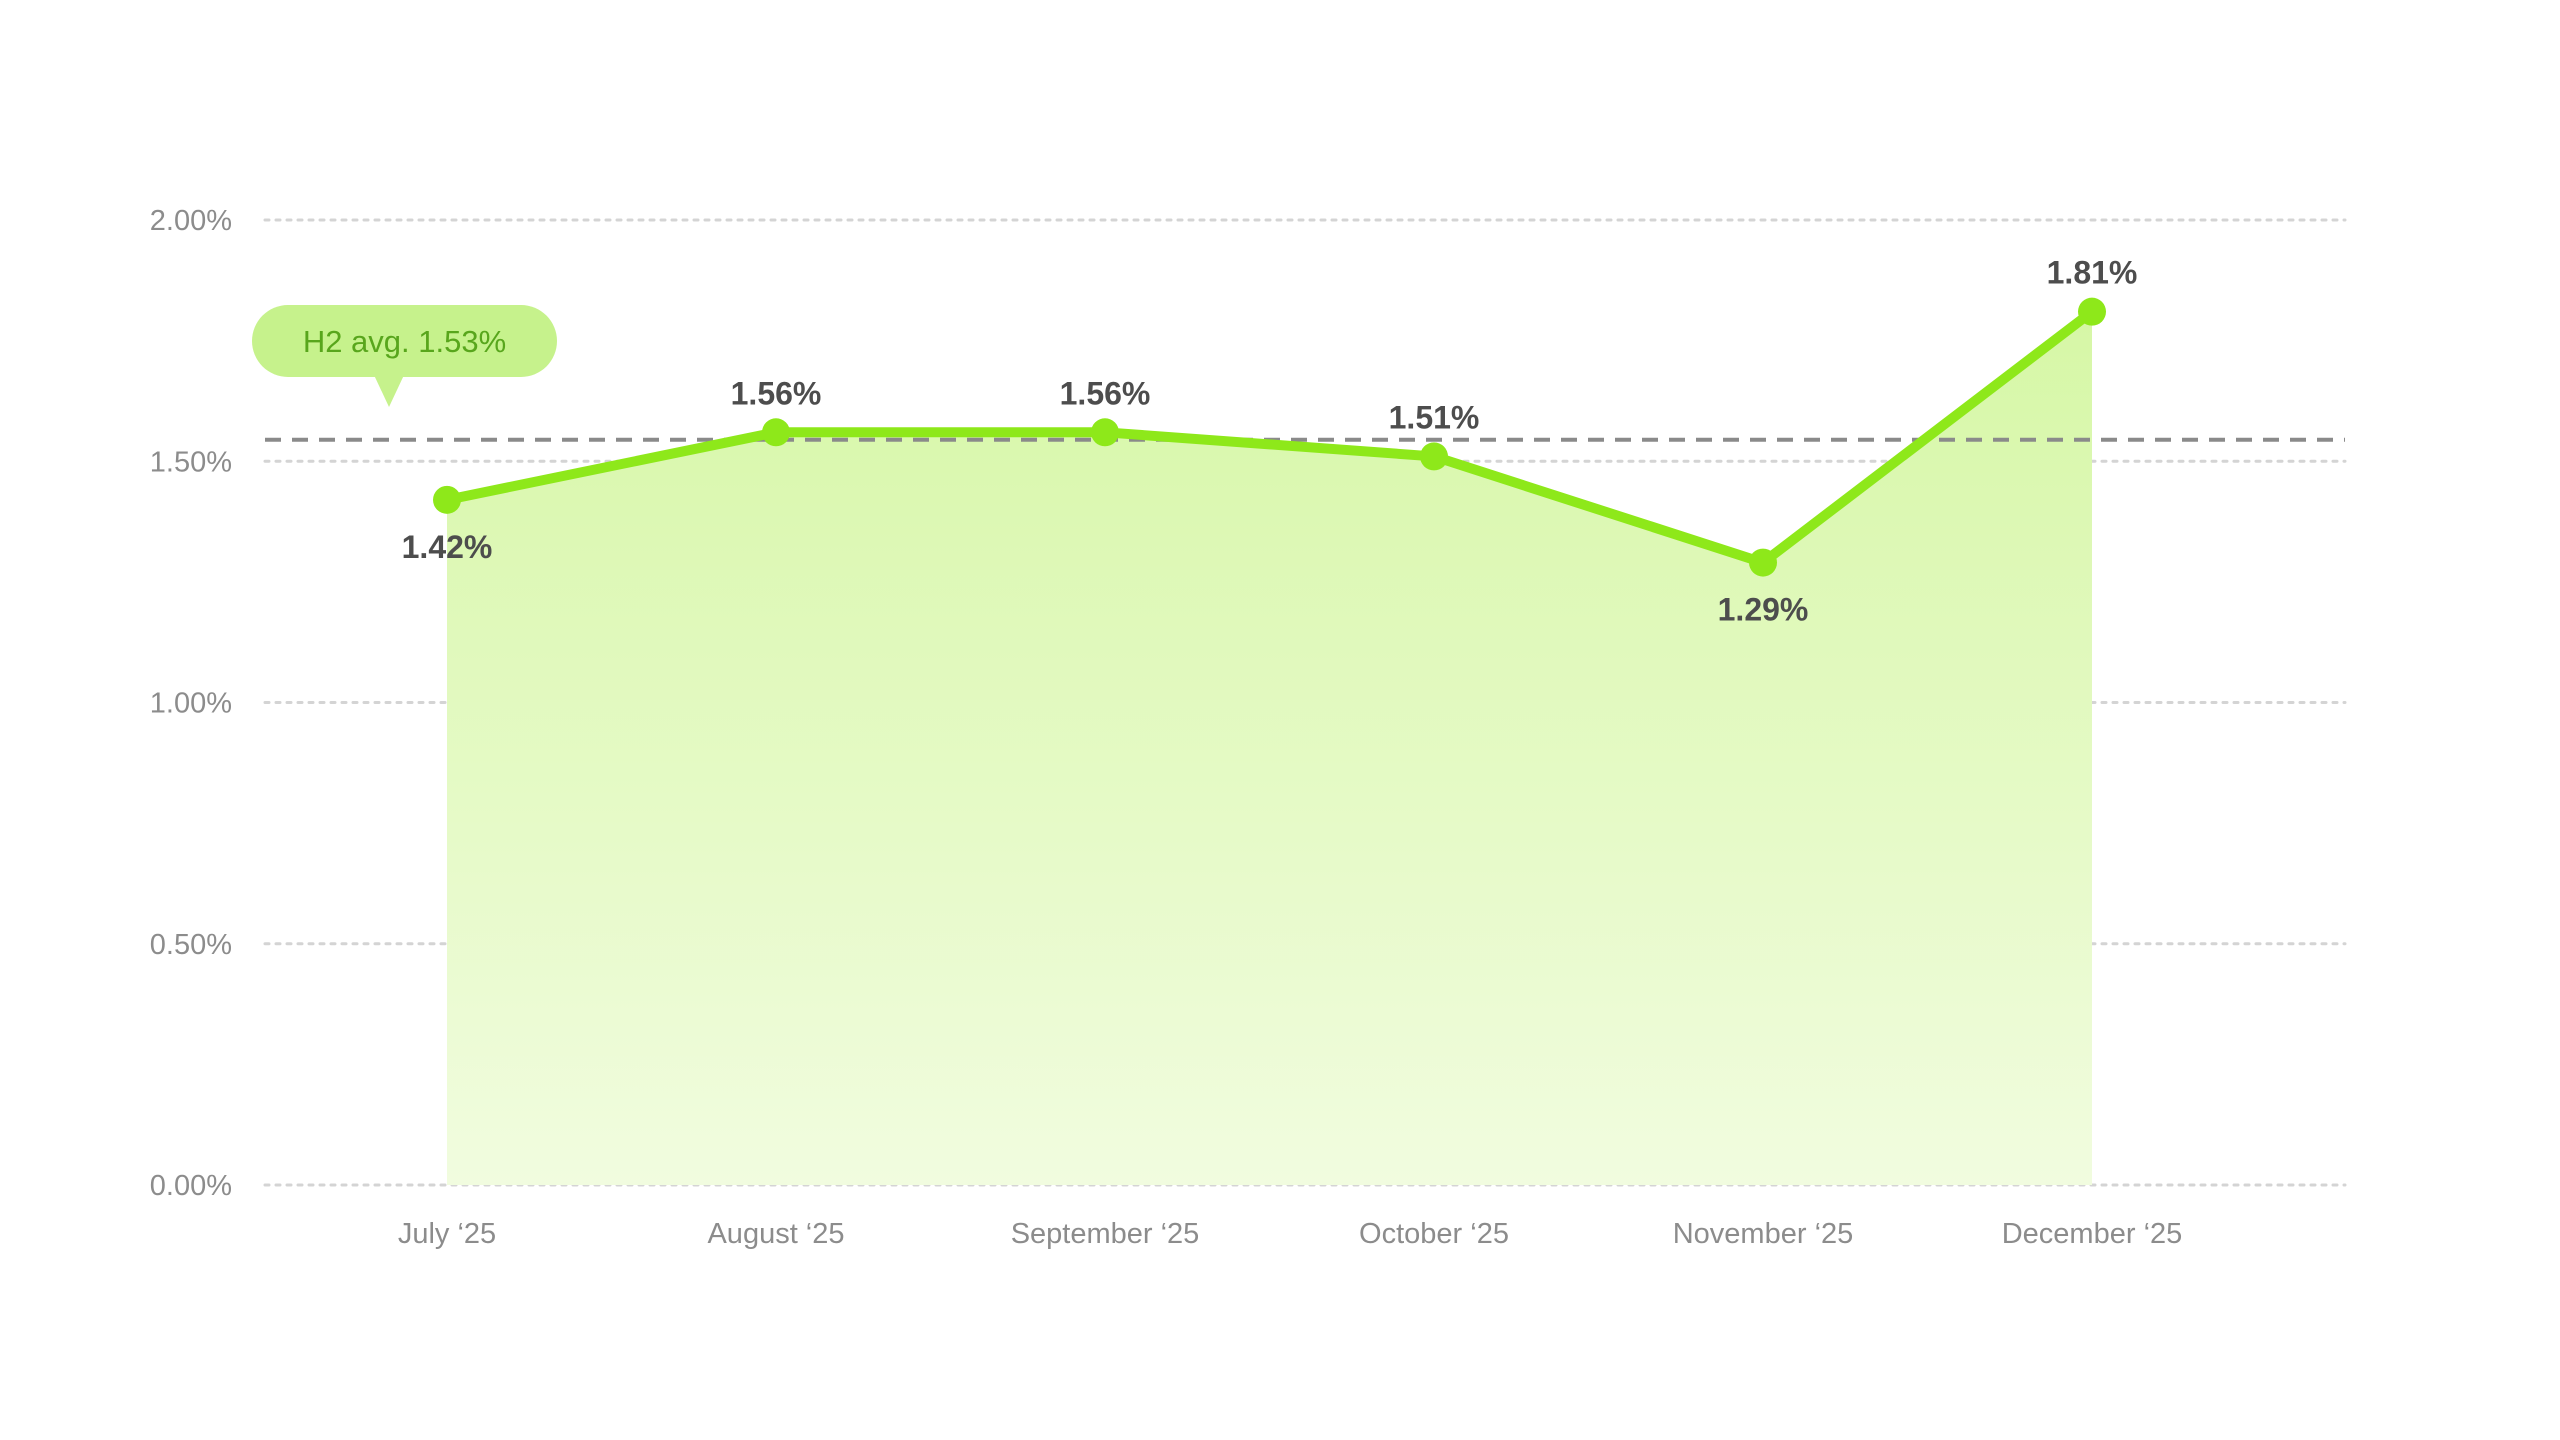 This screenshot has height=1440, width=2560. Describe the element at coordinates (389, 391) in the screenshot. I see `average-badge-pointer` at that location.